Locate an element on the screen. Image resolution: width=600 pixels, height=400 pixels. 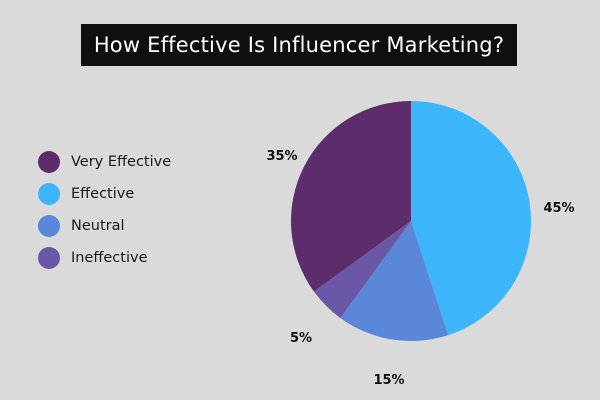
legend-swatch-very-effective is located at coordinates (49, 162).